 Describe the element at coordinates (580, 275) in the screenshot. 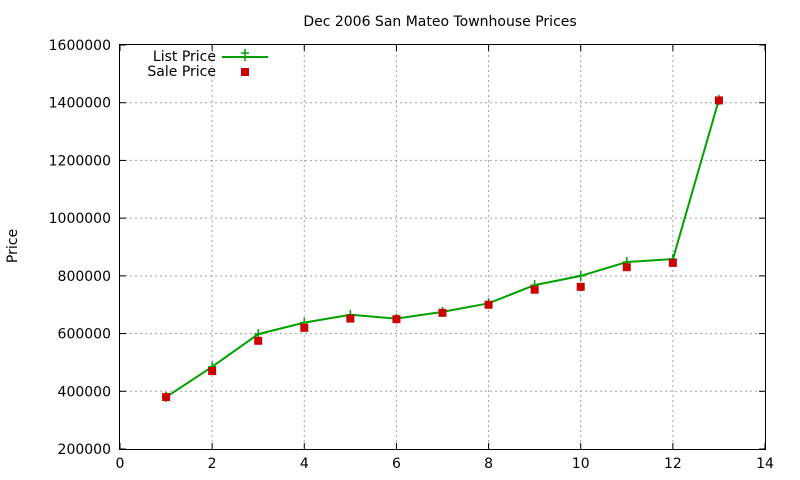

I see `list-price-point` at that location.